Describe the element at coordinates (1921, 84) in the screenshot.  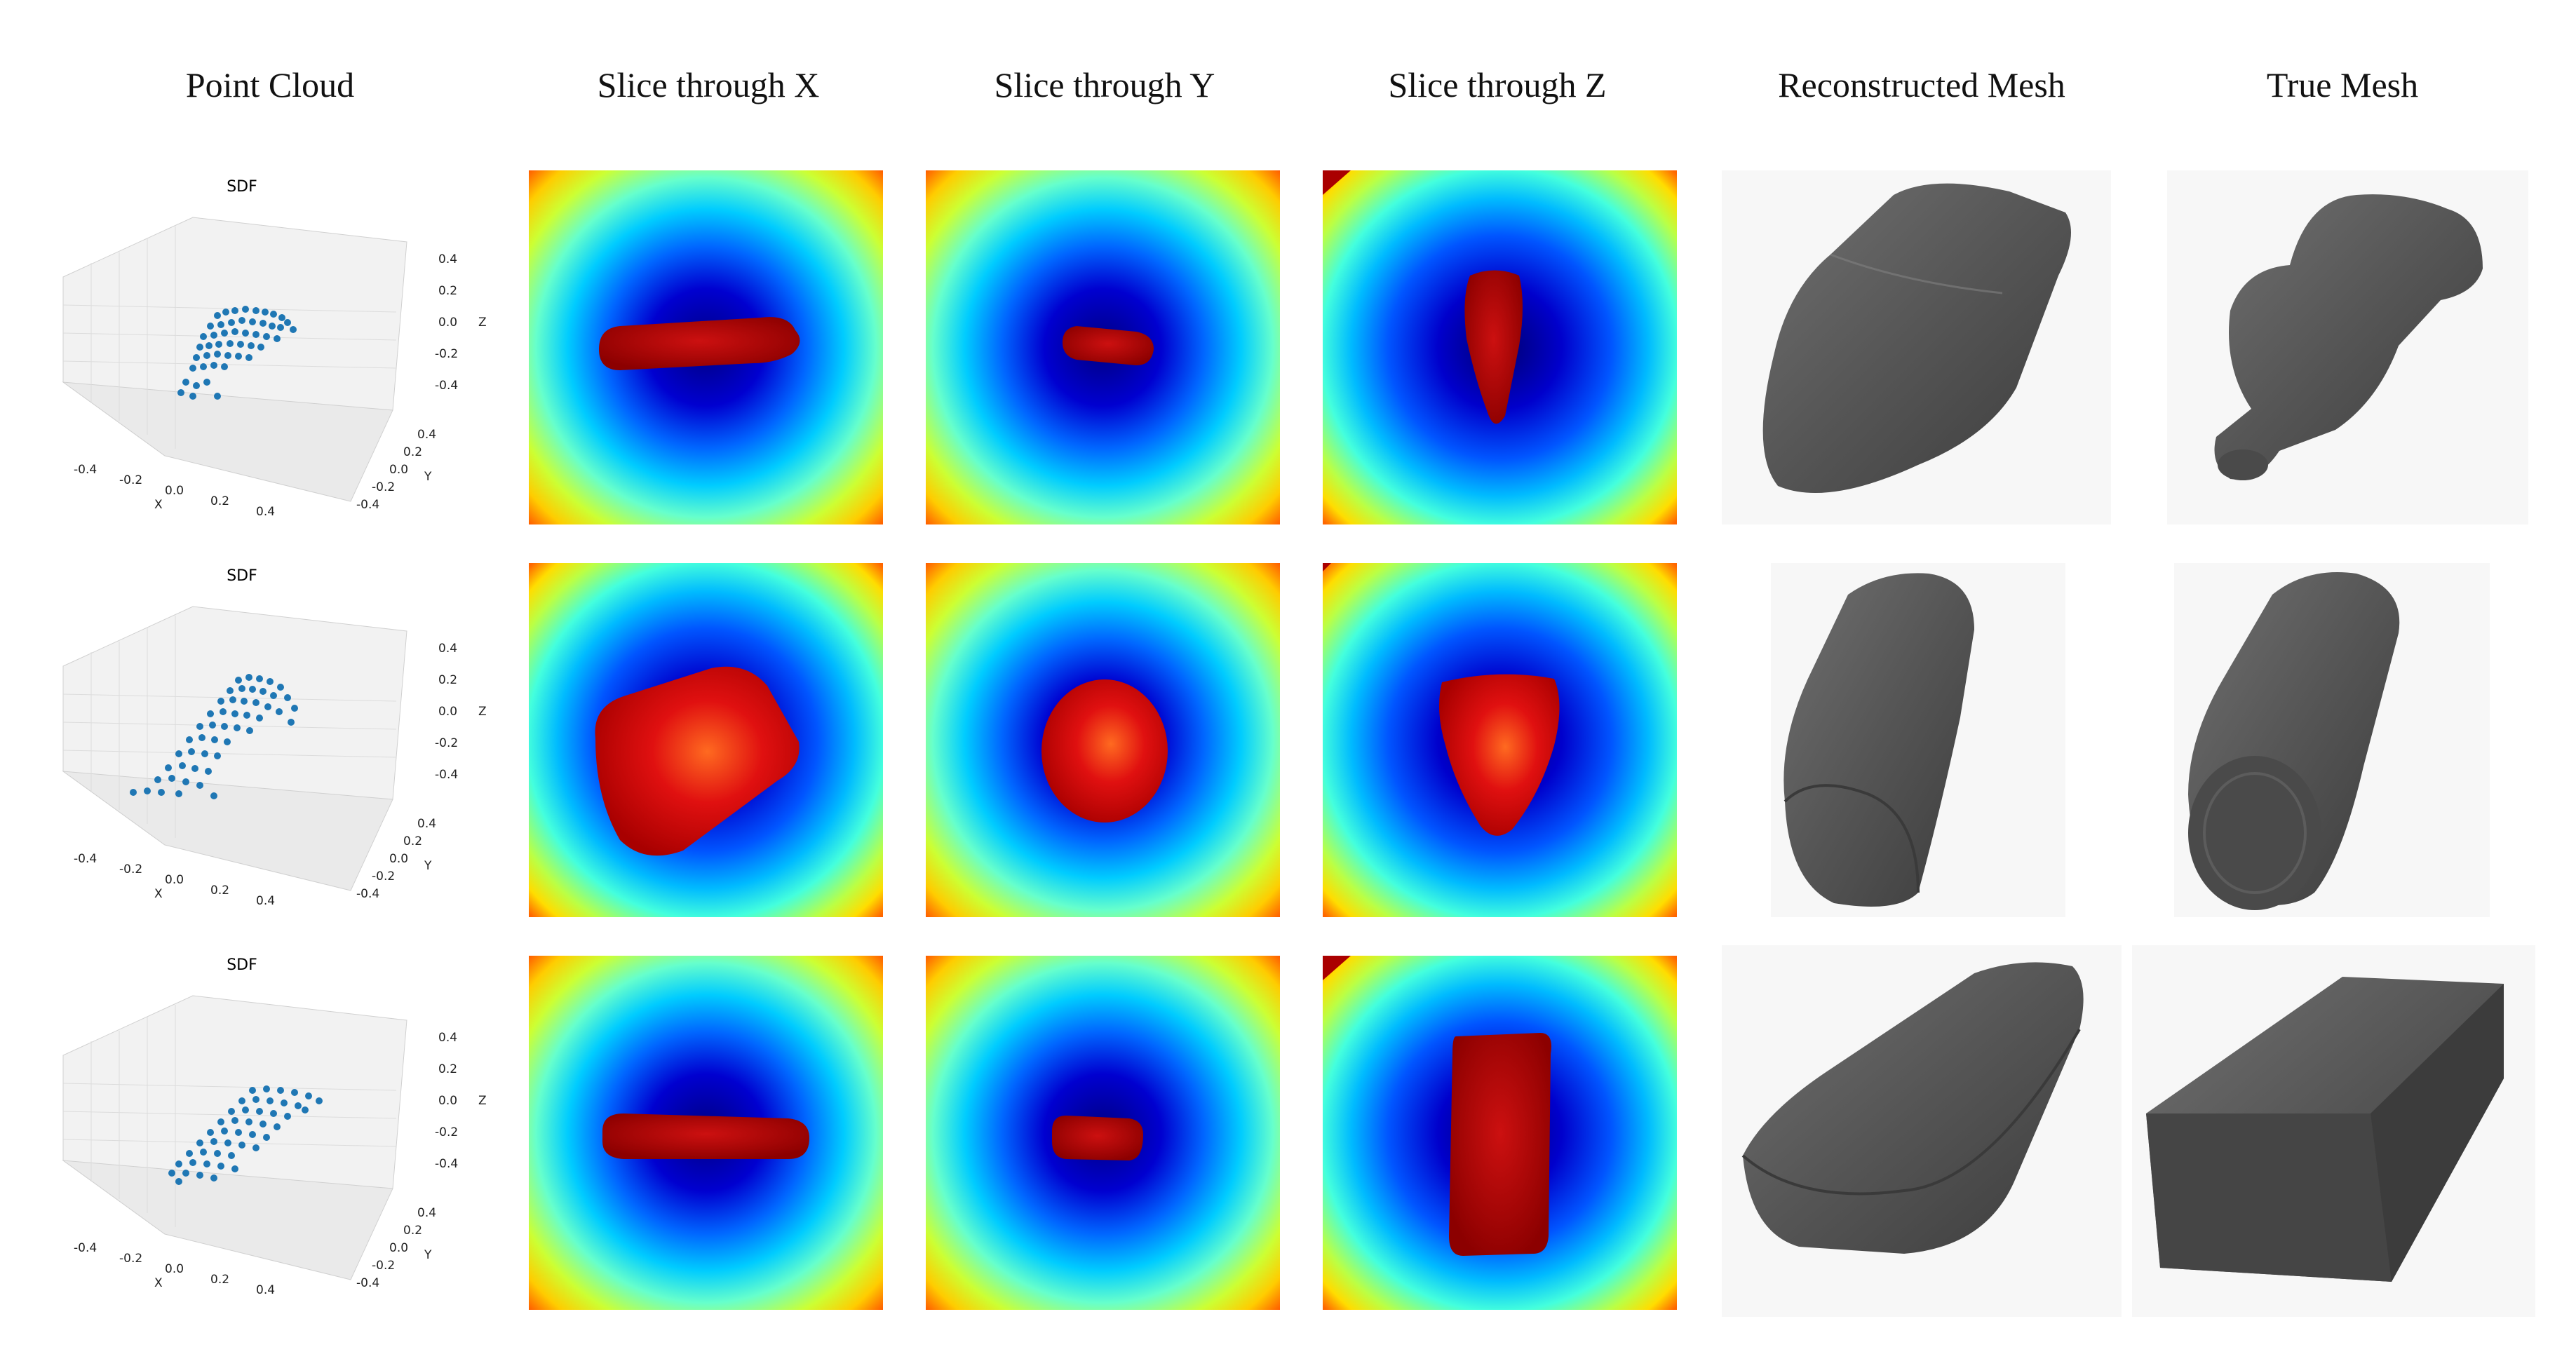
I see `header-reconstructed-mesh: Reconstructed Mesh` at that location.